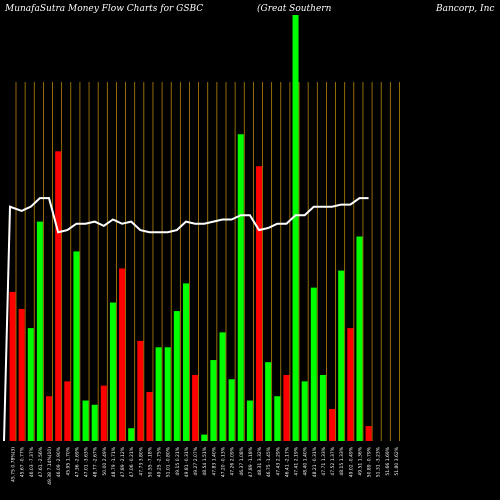 The width and height of the screenshot is (500, 500). Describe the element at coordinates (278, 460) in the screenshot. I see `x-tick-label: 47.43 2.29%` at that location.